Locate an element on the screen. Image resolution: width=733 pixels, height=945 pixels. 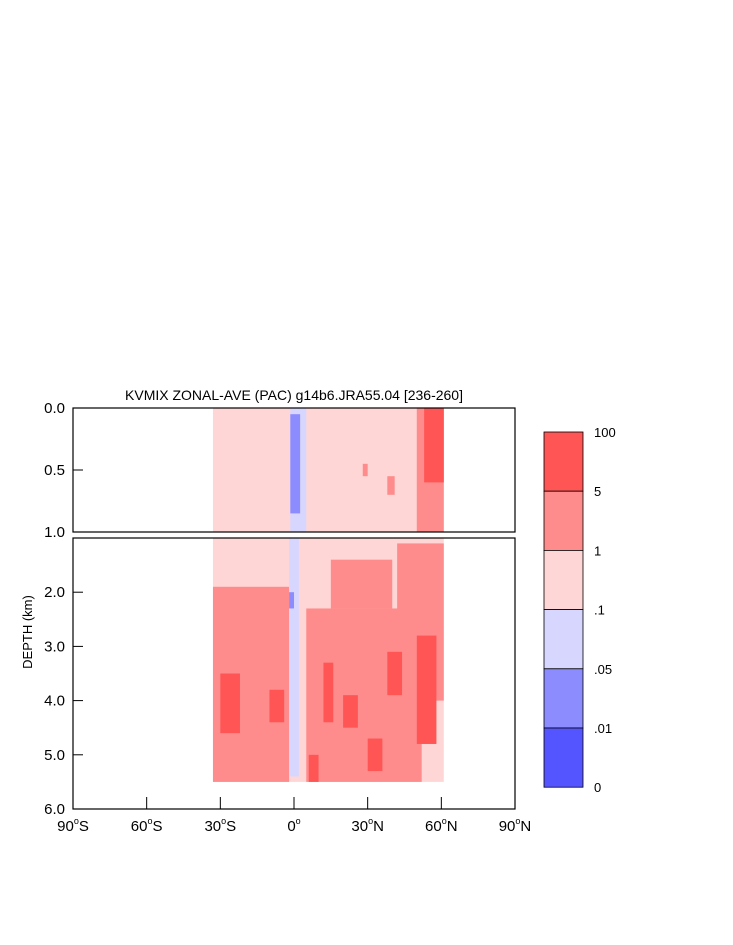
x-tick-label: 90oN is located at coordinates (515, 825).